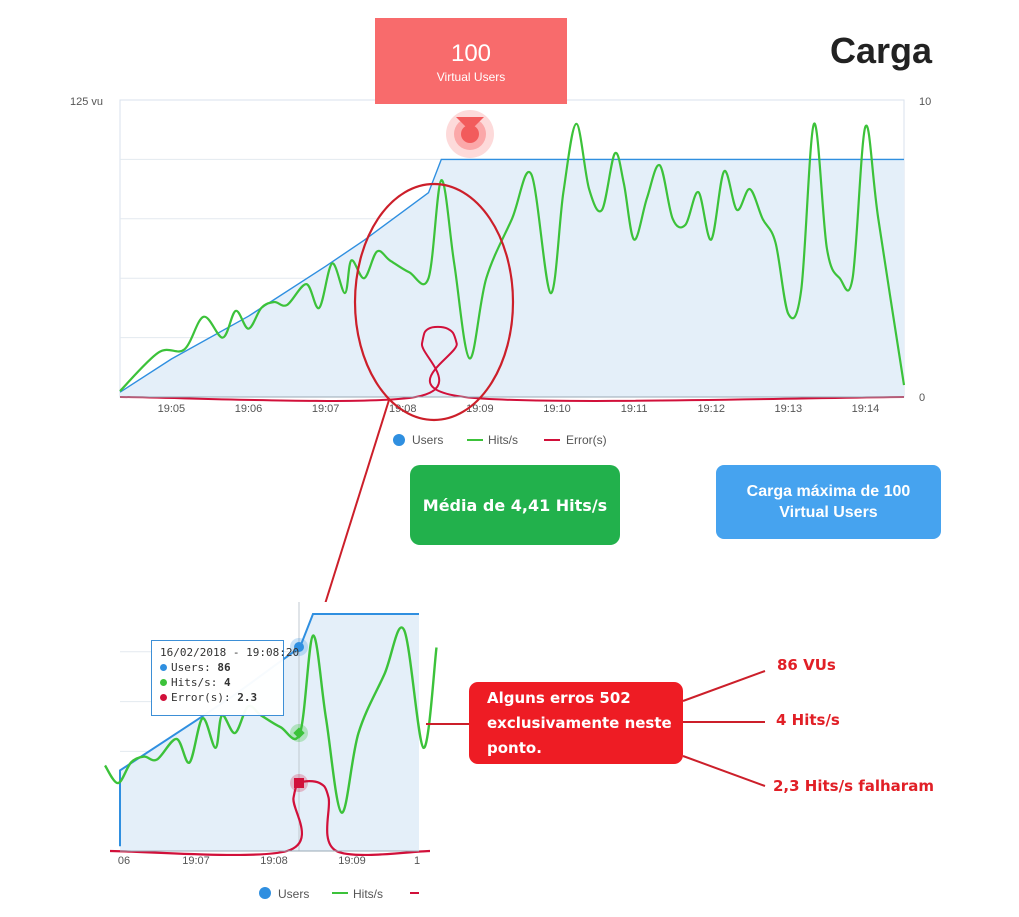 The width and height of the screenshot is (1019, 917). What do you see at coordinates (399, 440) in the screenshot?
I see `legend-users-dot` at bounding box center [399, 440].